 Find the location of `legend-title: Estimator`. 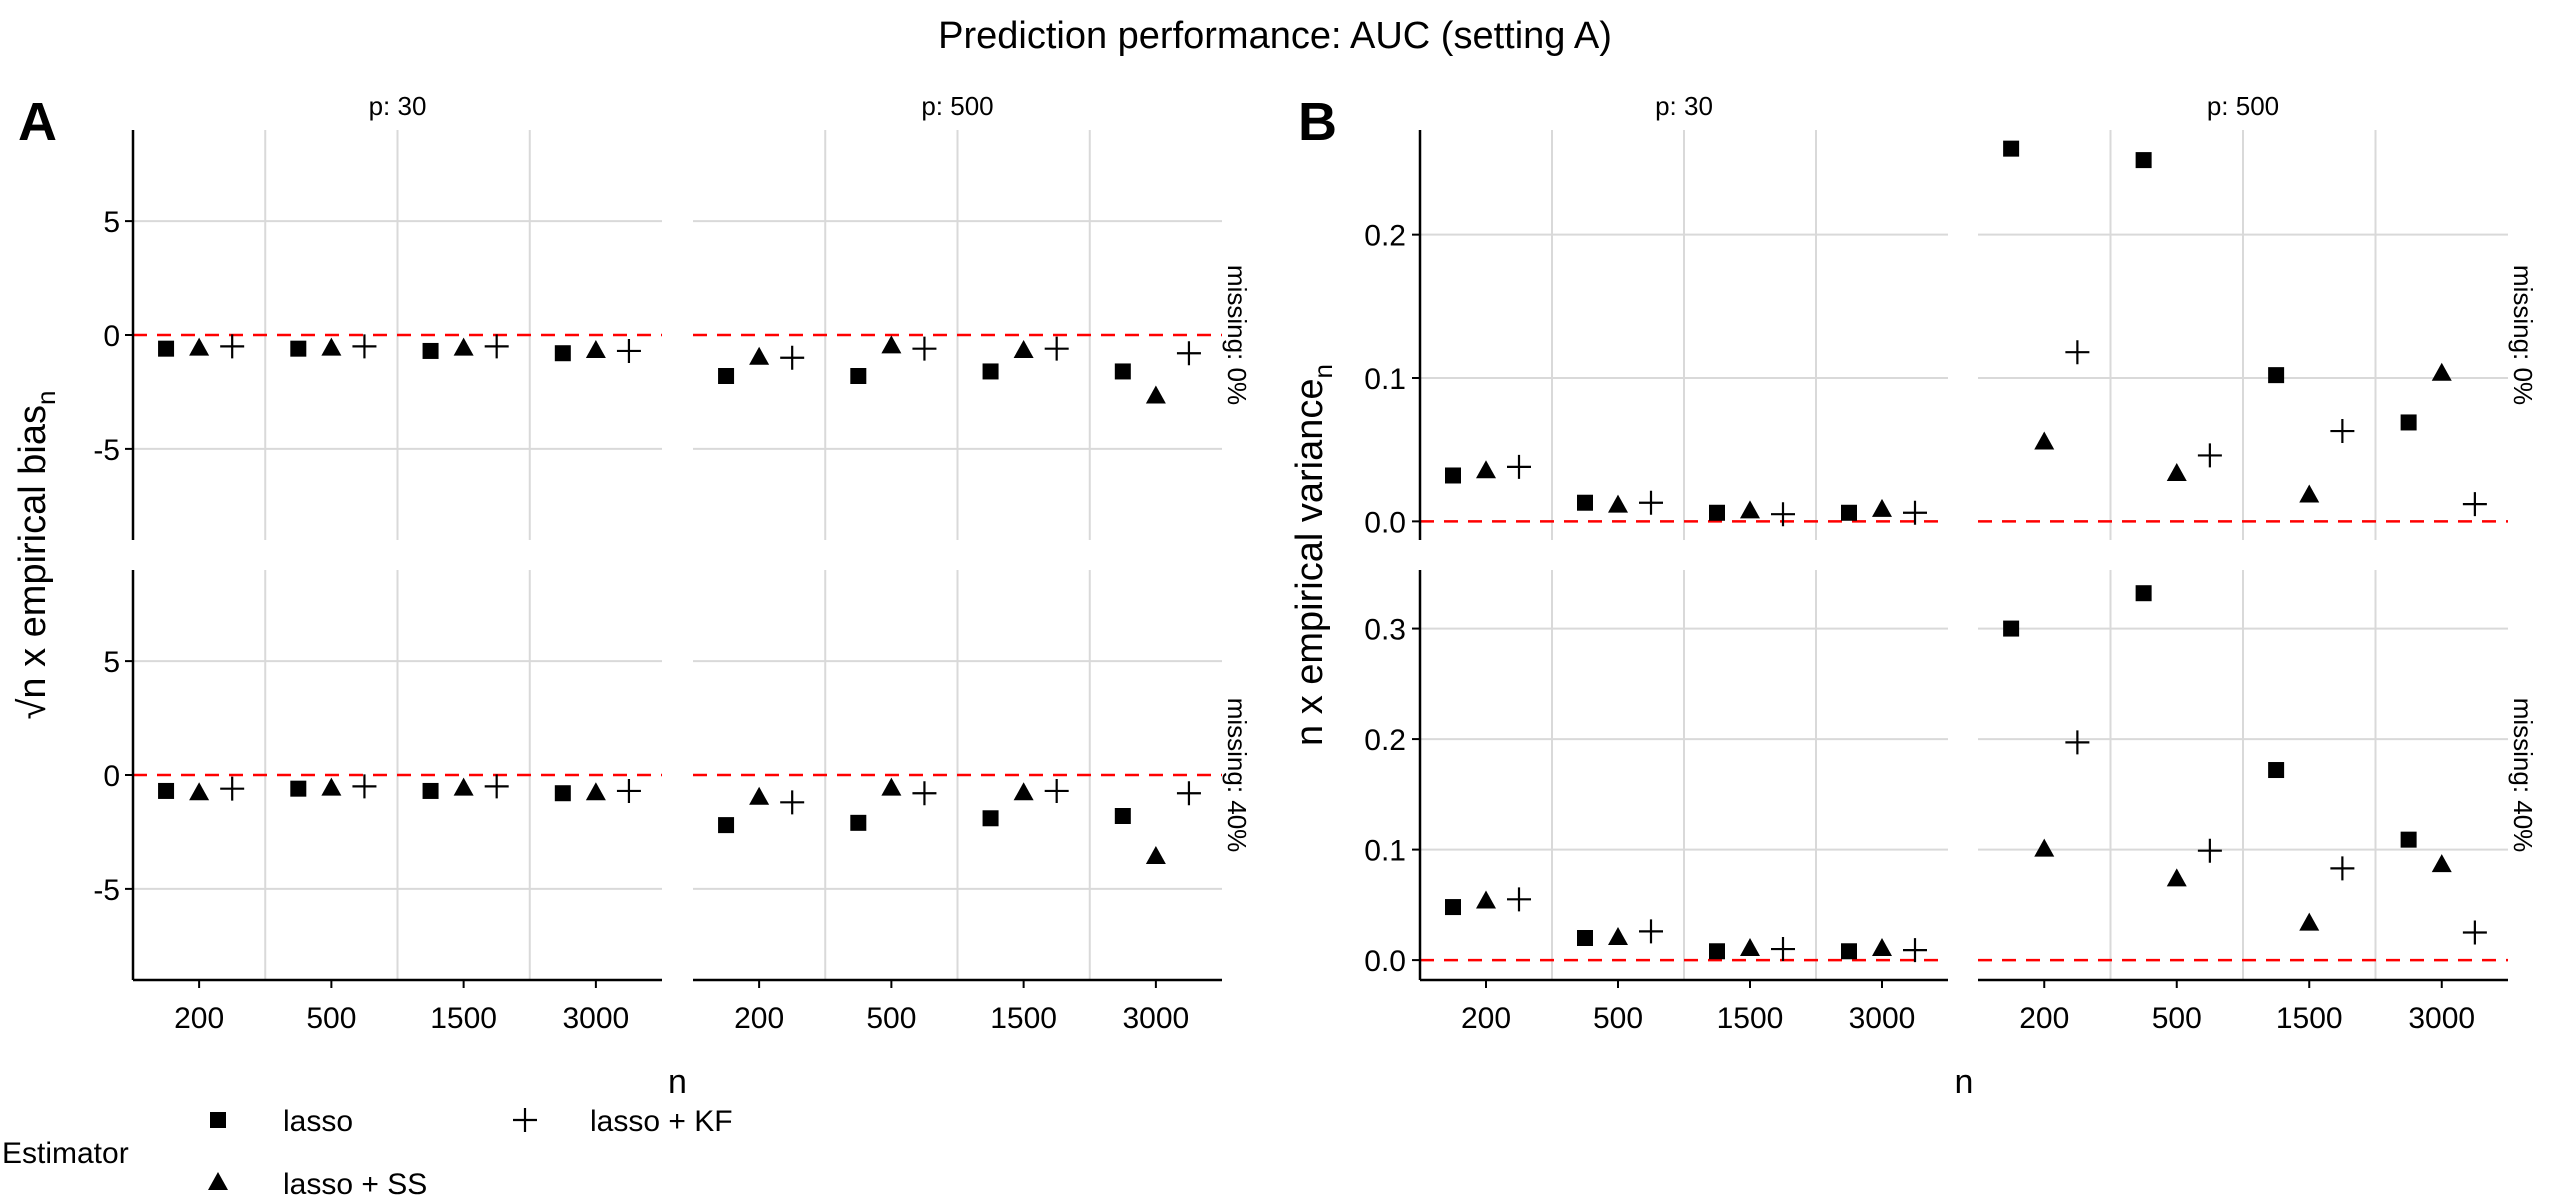

legend-title: Estimator is located at coordinates (65, 1153).